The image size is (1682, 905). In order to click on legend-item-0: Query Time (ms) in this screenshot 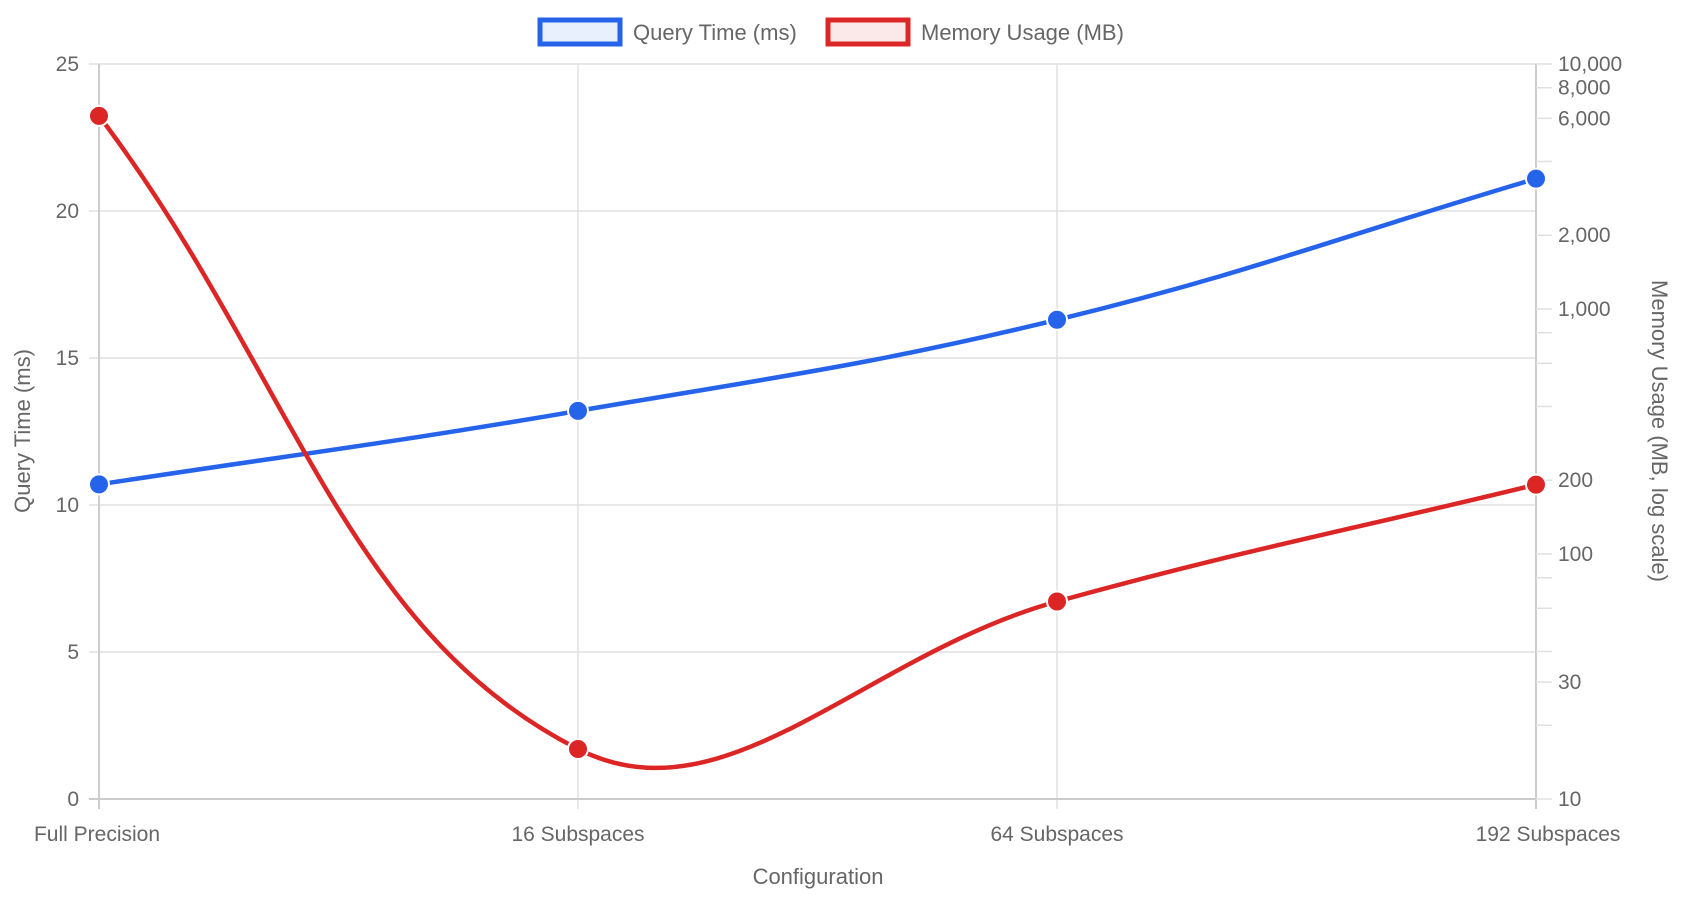, I will do `click(667, 32)`.